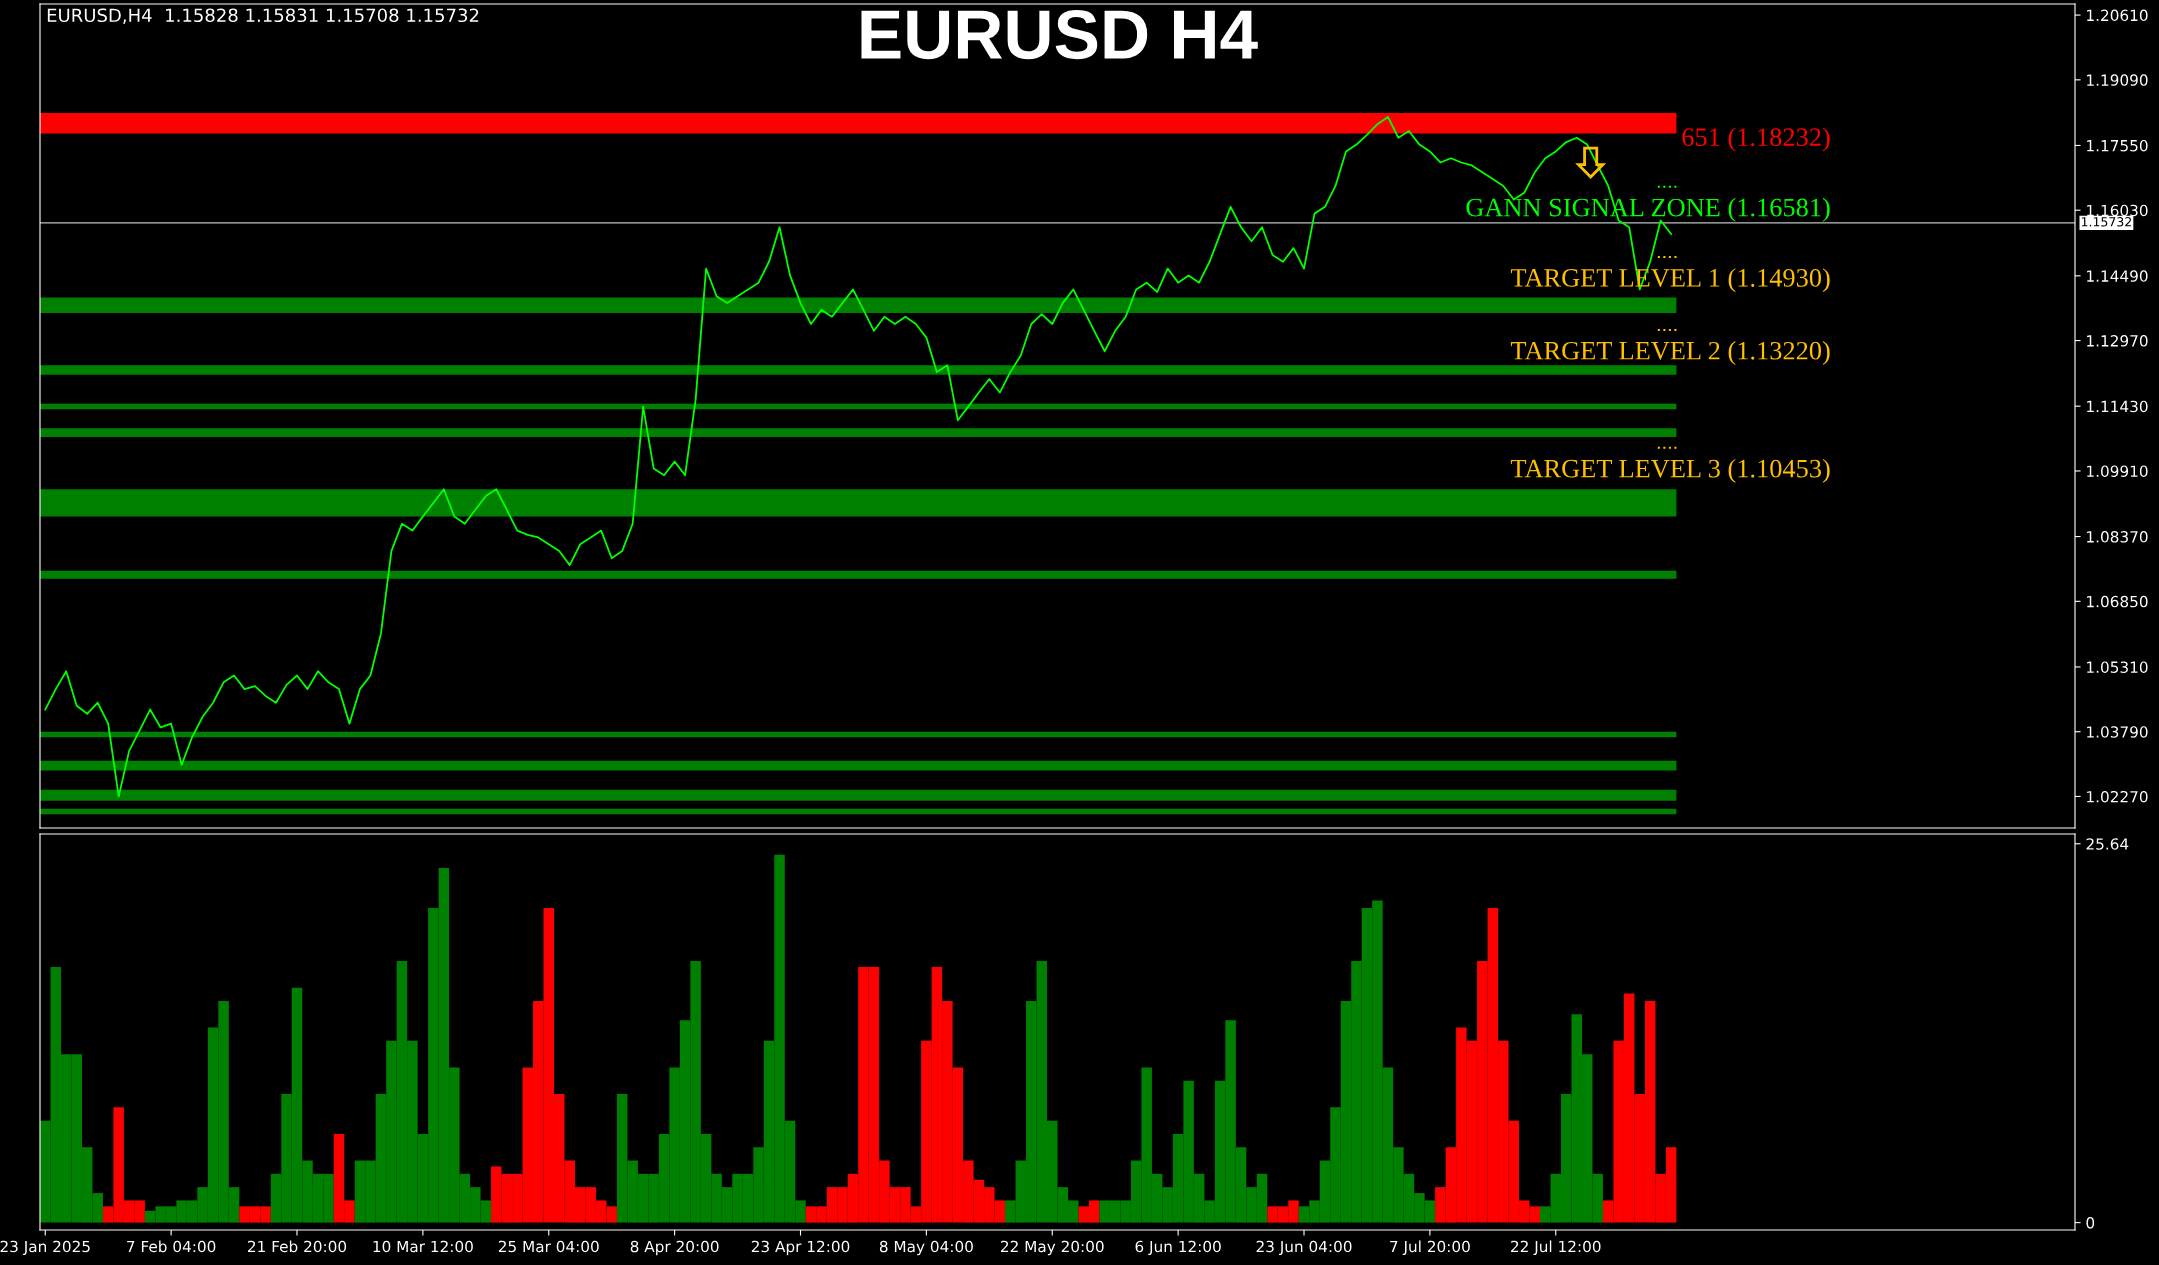 The height and width of the screenshot is (1265, 2159). I want to click on ref-line-label: TARGET LEVEL 2 (1.13220), so click(1670, 353).